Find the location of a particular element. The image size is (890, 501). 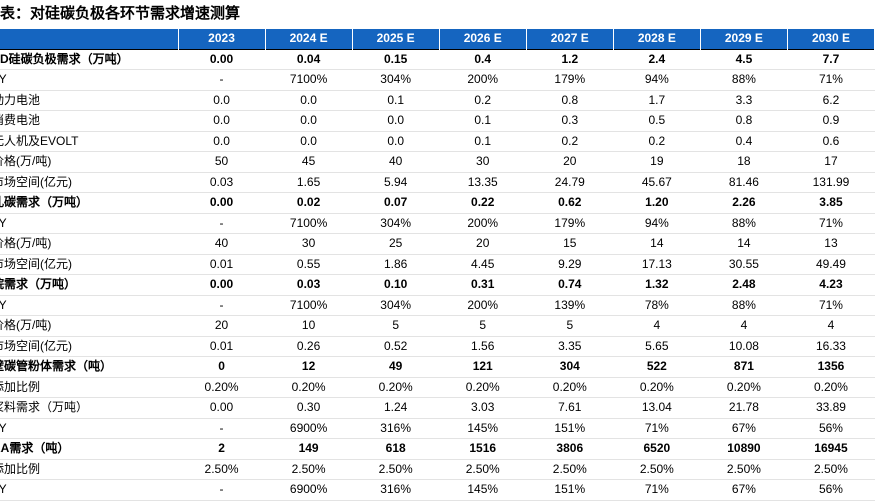

table-cell: 16945 is located at coordinates (831, 449).